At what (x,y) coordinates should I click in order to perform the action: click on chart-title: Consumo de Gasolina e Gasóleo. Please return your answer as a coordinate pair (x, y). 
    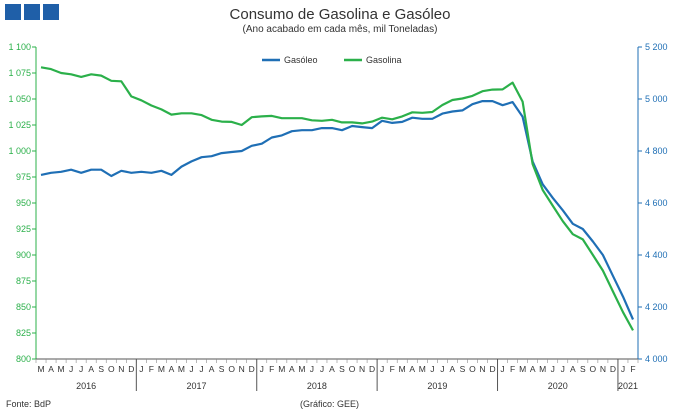
    Looking at the image, I should click on (340, 14).